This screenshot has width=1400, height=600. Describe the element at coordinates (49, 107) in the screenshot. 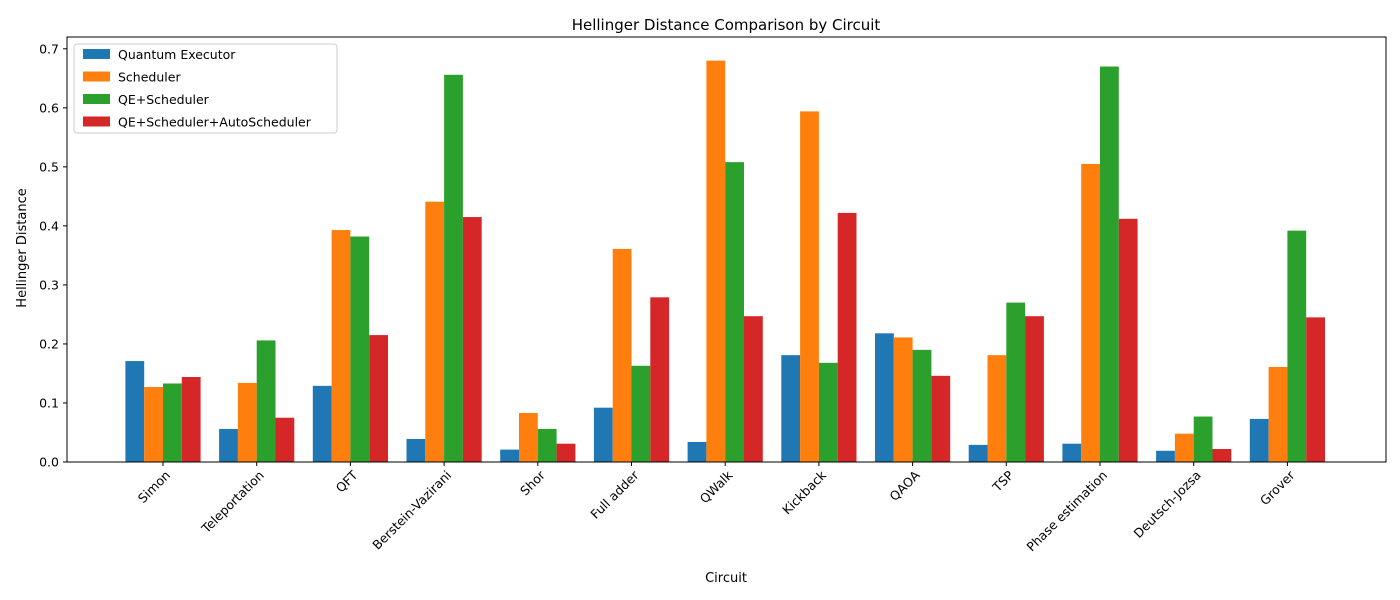

I see `y-tick-label: 0.6` at that location.